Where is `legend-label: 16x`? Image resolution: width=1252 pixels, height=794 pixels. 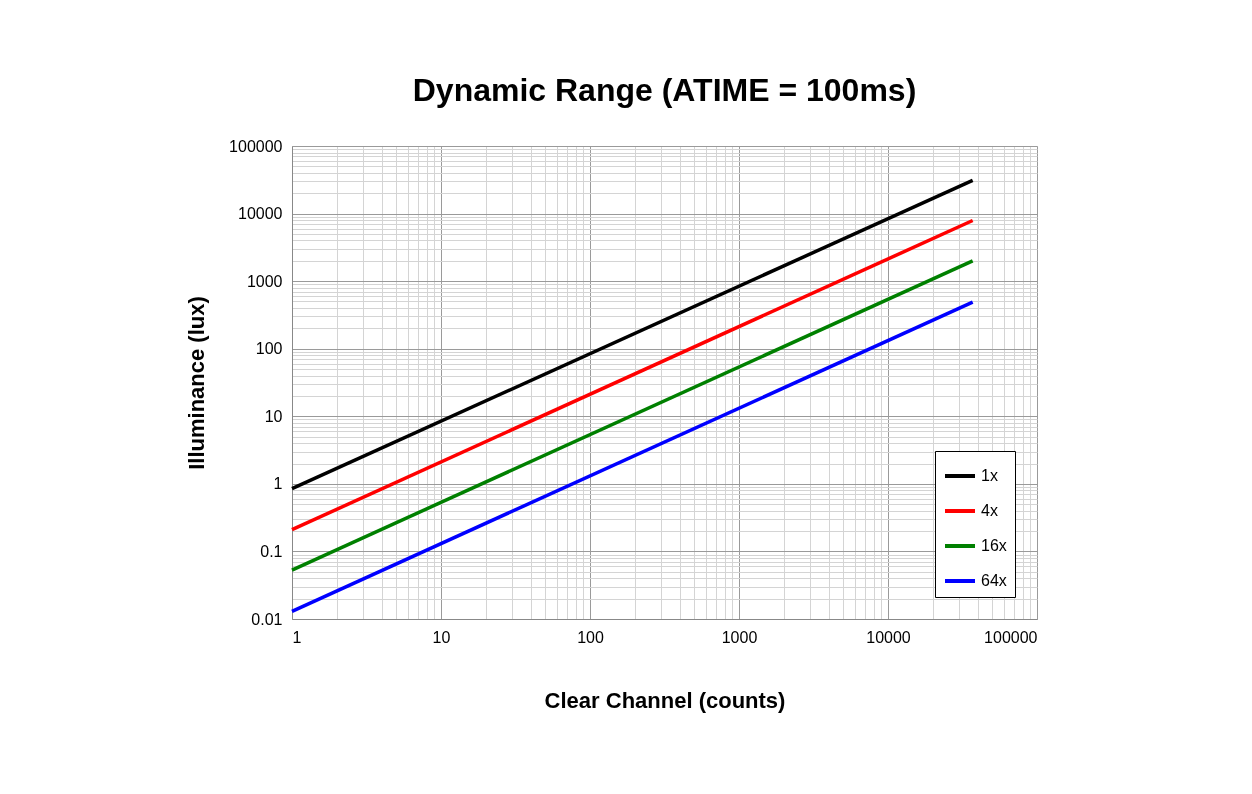
legend-label: 16x is located at coordinates (994, 545).